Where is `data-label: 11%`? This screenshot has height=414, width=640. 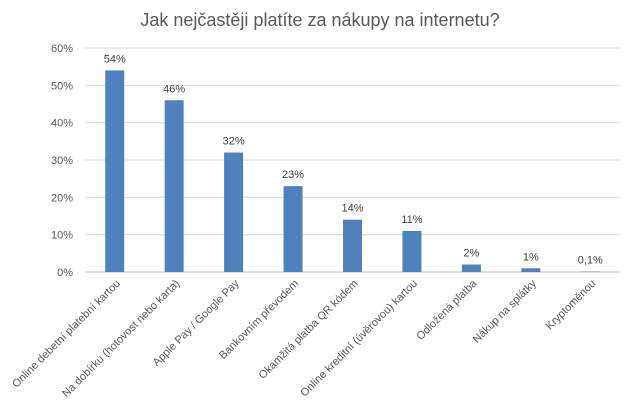
data-label: 11% is located at coordinates (411, 220).